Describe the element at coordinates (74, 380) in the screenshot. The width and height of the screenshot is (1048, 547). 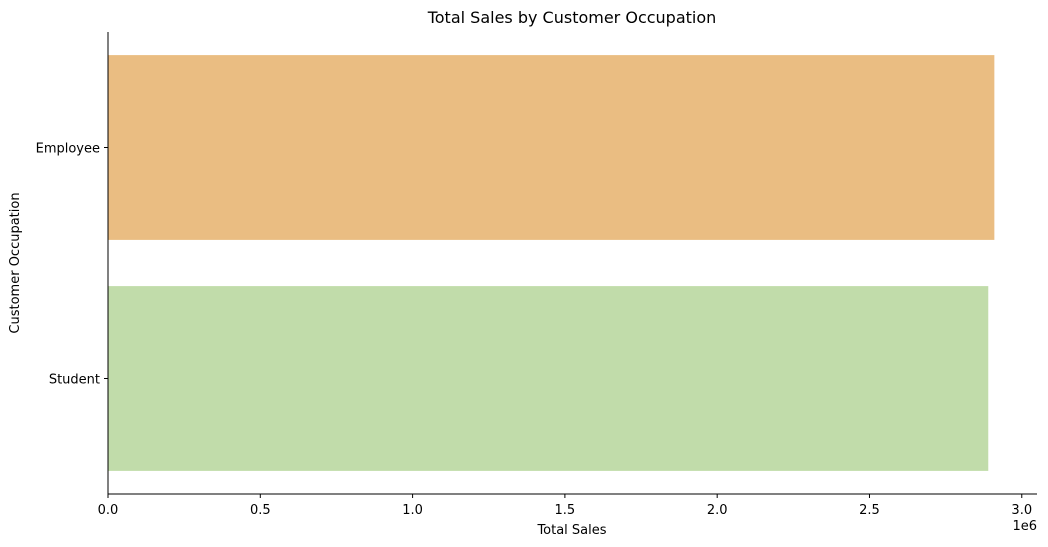
I see `y-tick-label-student: Student` at that location.